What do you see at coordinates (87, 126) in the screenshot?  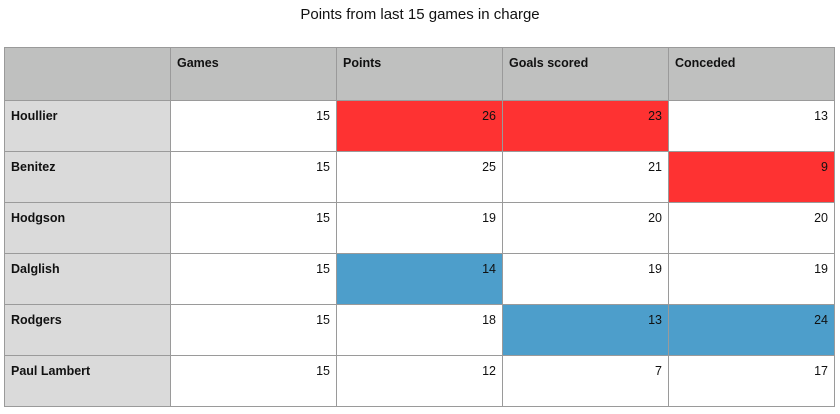 I see `row-header: Houllier` at bounding box center [87, 126].